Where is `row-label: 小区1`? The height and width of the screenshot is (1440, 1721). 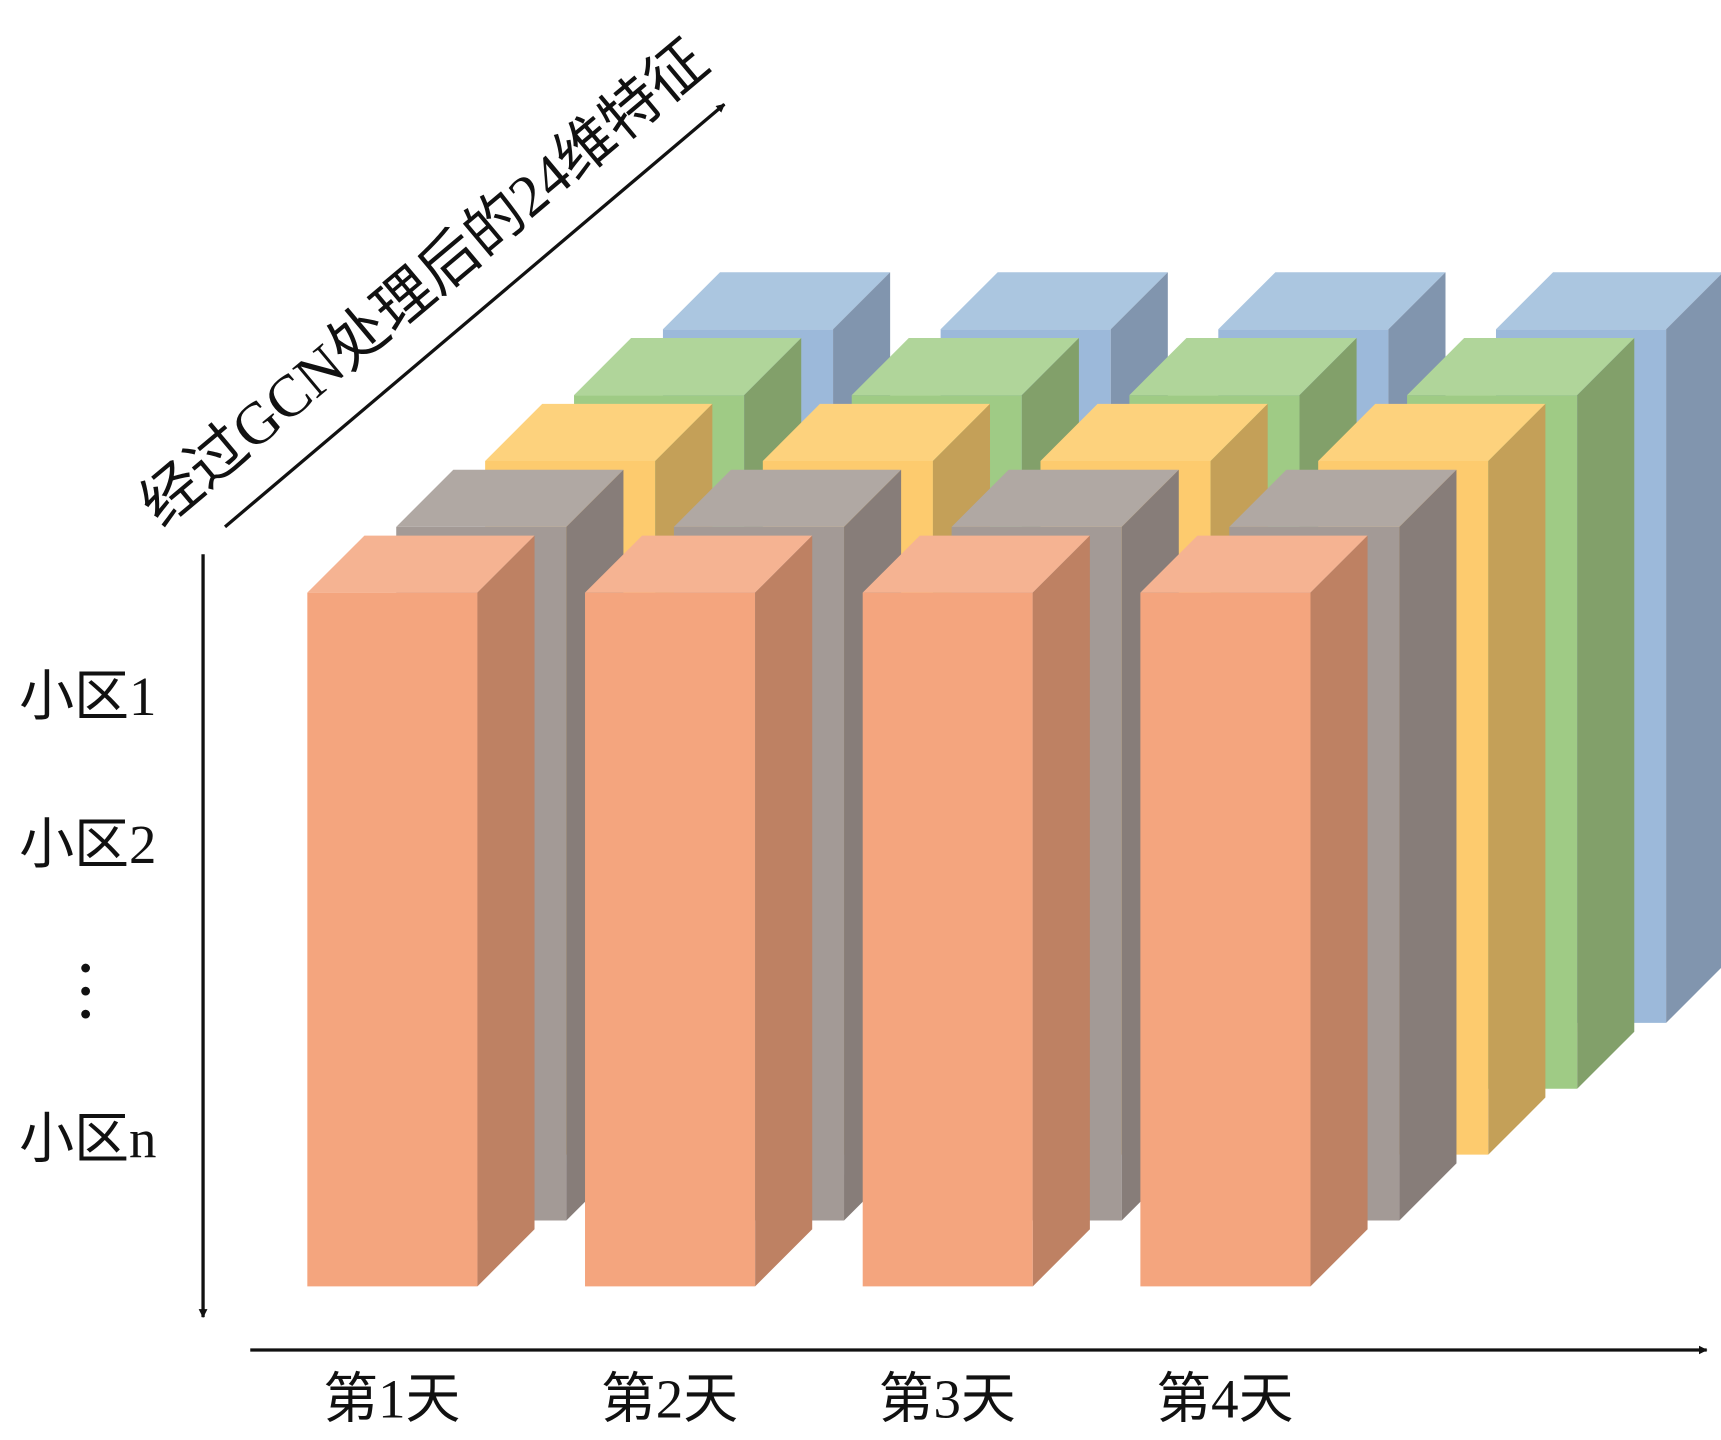
row-label: 小区1 is located at coordinates (87, 696).